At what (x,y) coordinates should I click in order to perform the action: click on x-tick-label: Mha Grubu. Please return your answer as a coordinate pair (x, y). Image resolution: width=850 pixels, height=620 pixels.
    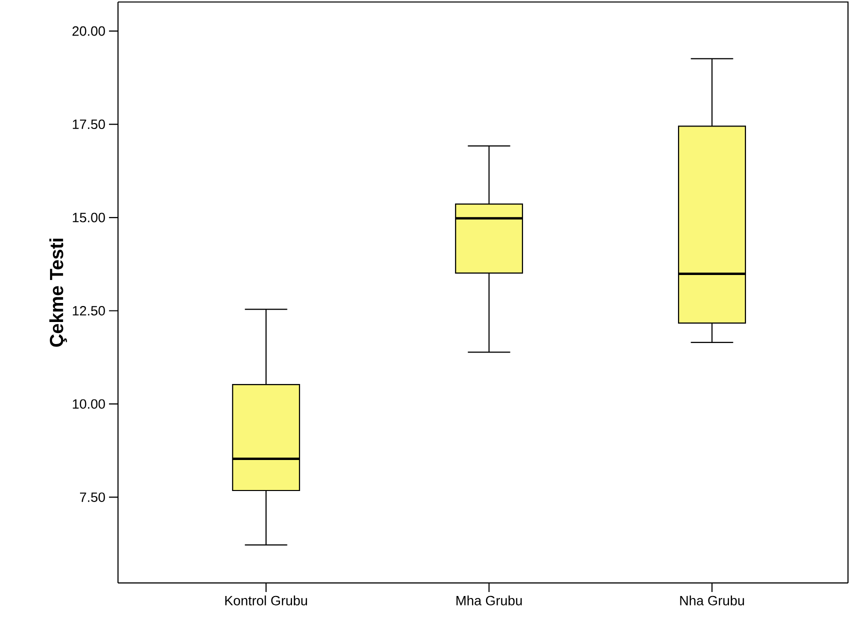
    Looking at the image, I should click on (489, 601).